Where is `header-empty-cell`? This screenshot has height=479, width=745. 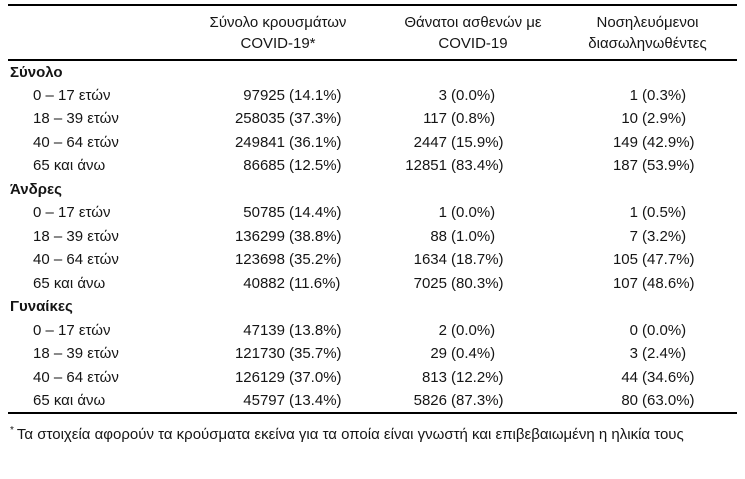 header-empty-cell is located at coordinates (88, 32).